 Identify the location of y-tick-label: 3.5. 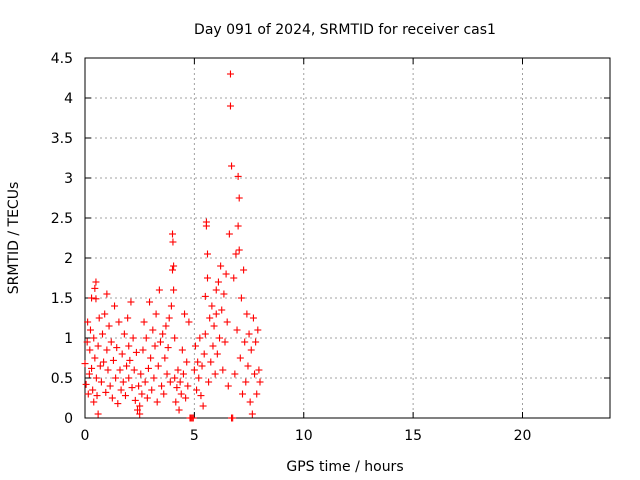
(62, 139).